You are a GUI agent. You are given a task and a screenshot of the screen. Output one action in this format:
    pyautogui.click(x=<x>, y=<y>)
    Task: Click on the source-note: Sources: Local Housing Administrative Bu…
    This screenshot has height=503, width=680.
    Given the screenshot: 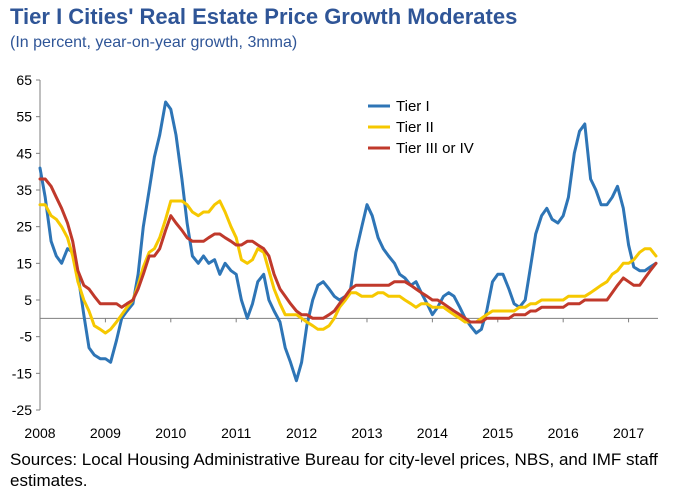 What is the action you would take?
    pyautogui.click(x=334, y=470)
    